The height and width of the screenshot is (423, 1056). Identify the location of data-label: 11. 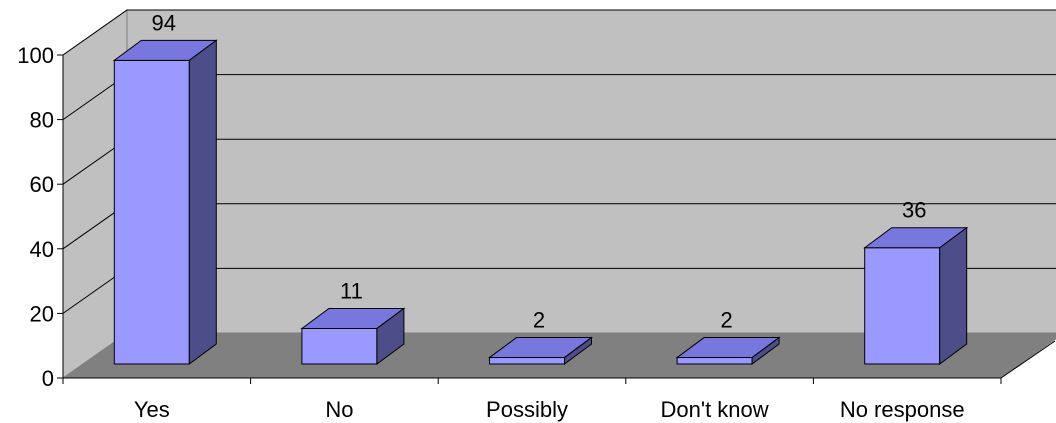
(351, 290).